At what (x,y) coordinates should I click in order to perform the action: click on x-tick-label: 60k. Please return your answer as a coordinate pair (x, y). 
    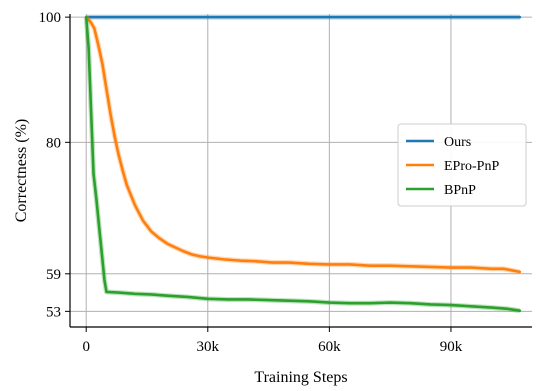
    Looking at the image, I should click on (329, 347).